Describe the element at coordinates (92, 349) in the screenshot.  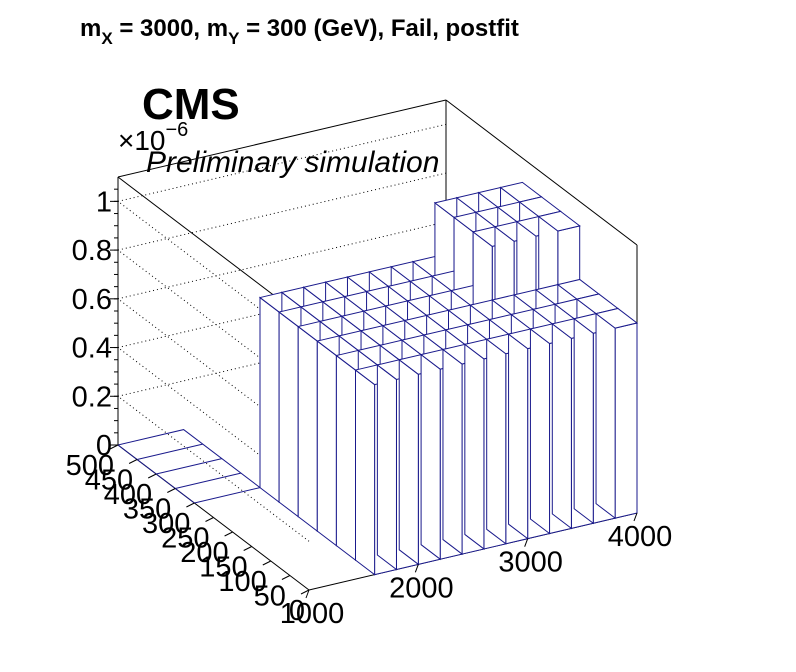
I see `z-tick-label-2: 0.4` at that location.